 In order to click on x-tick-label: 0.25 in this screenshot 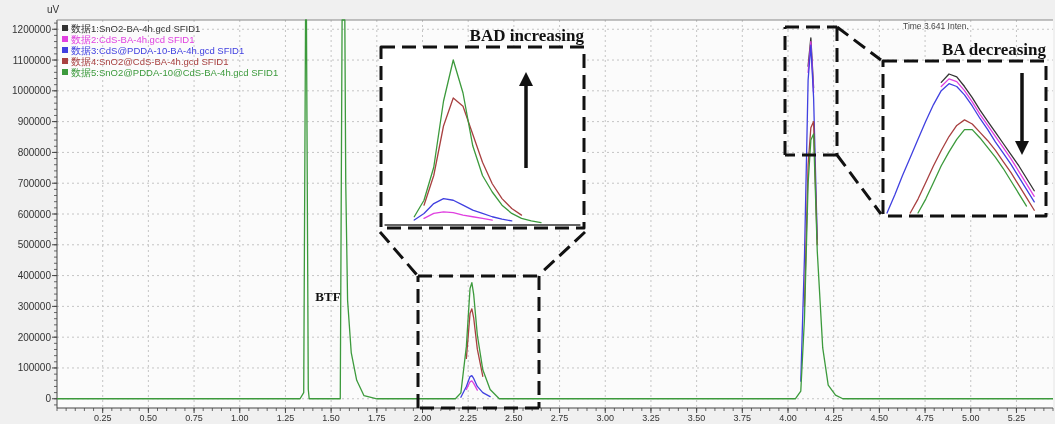, I will do `click(102, 418)`.